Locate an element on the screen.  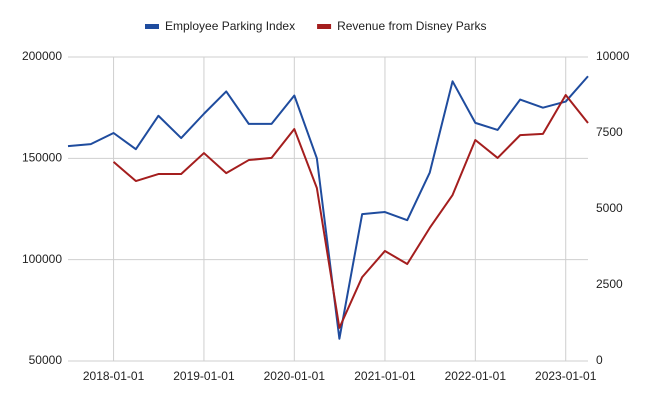
legend-label: Revenue from Disney Parks is located at coordinates (411, 26).